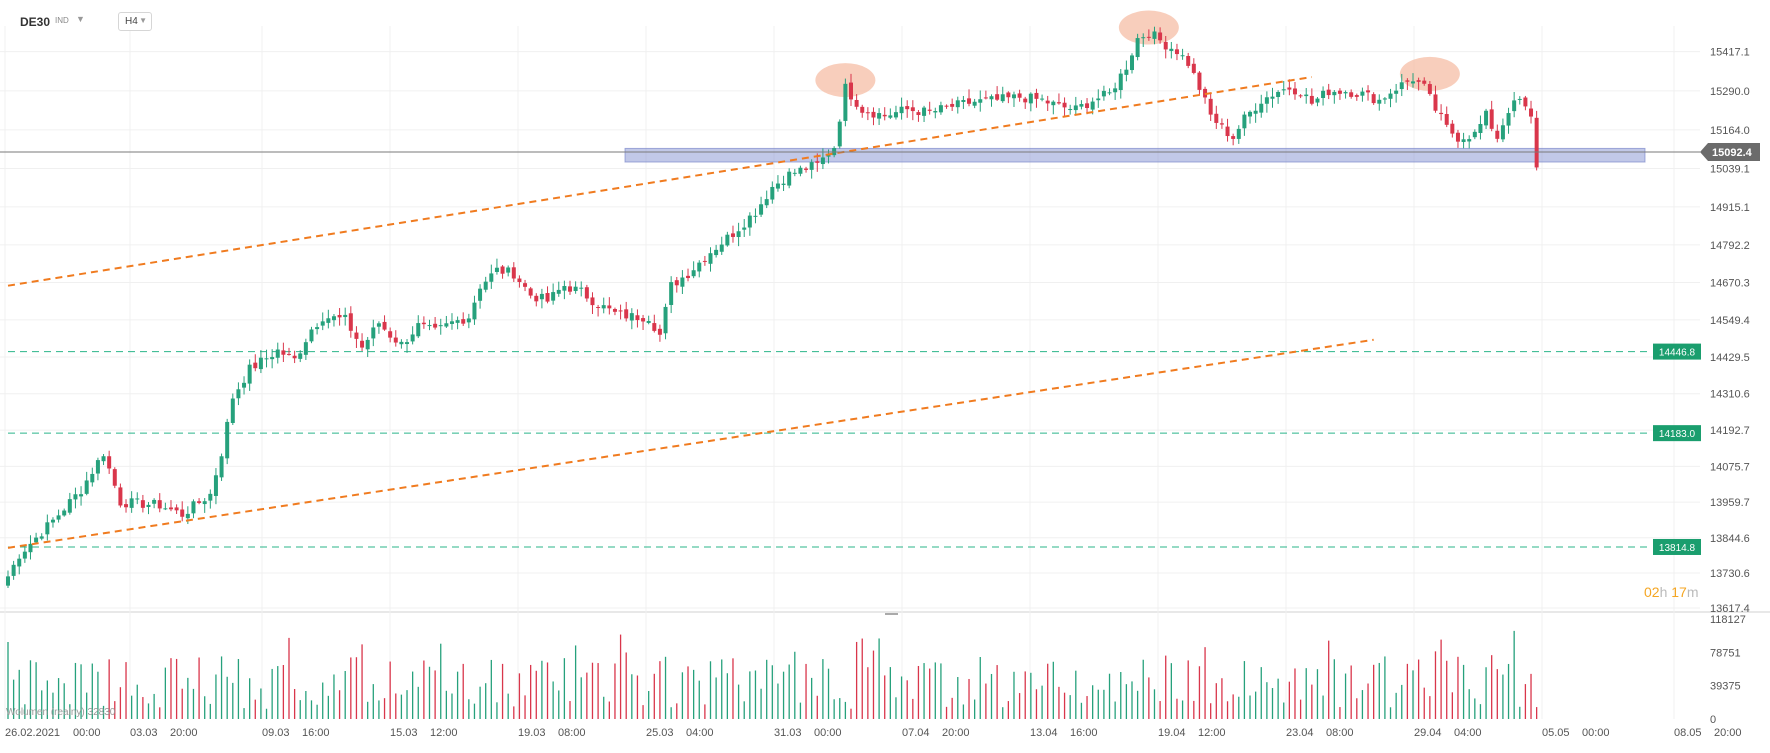  What do you see at coordinates (1044, 733) in the screenshot?
I see `x-tick-label: 13.04` at bounding box center [1044, 733].